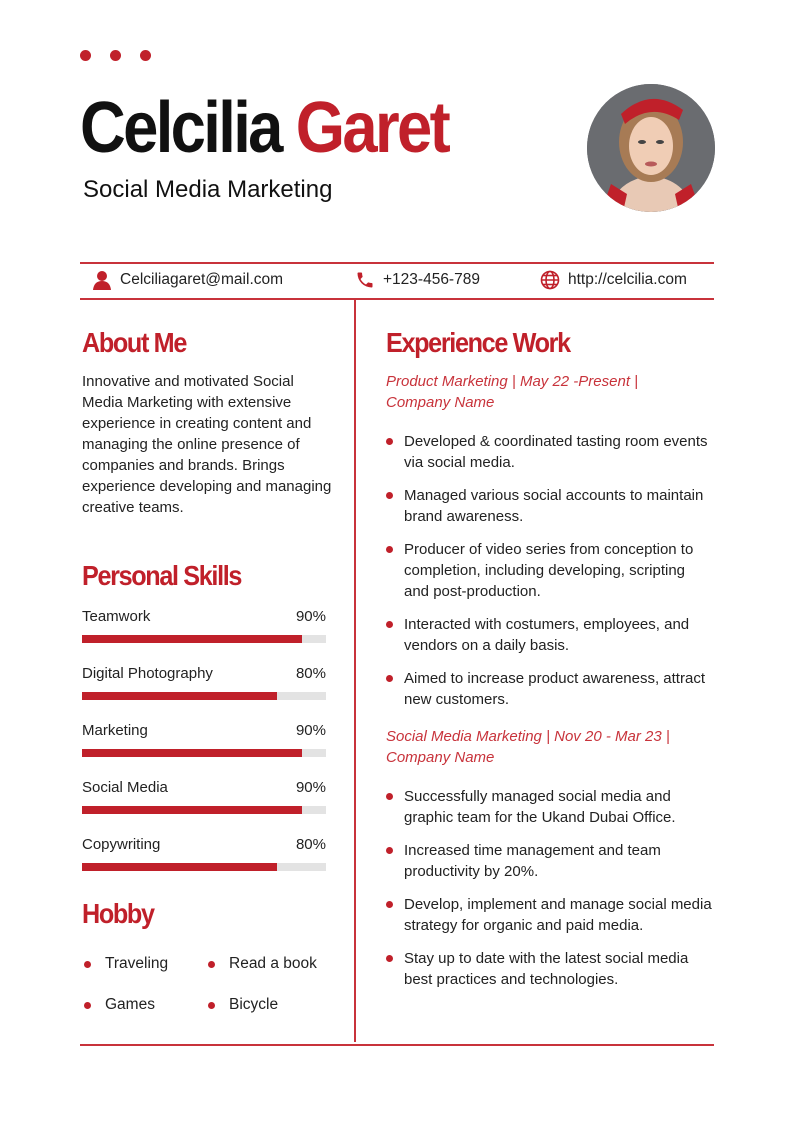 The image size is (793, 1122). I want to click on full-name: Celcilia Garet, so click(265, 128).